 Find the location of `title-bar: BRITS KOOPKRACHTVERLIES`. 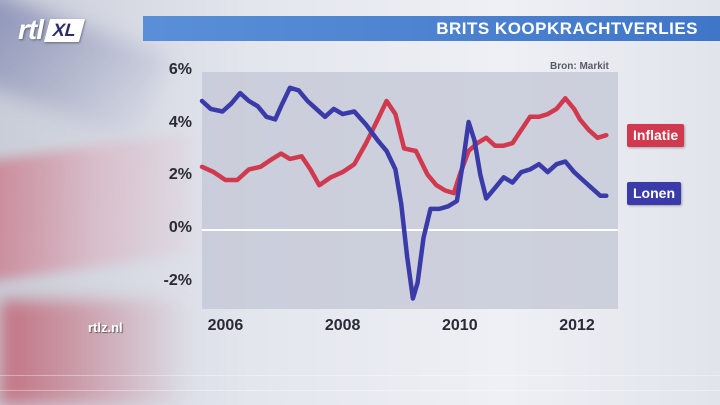

title-bar: BRITS KOOPKRACHTVERLIES is located at coordinates (431, 28).